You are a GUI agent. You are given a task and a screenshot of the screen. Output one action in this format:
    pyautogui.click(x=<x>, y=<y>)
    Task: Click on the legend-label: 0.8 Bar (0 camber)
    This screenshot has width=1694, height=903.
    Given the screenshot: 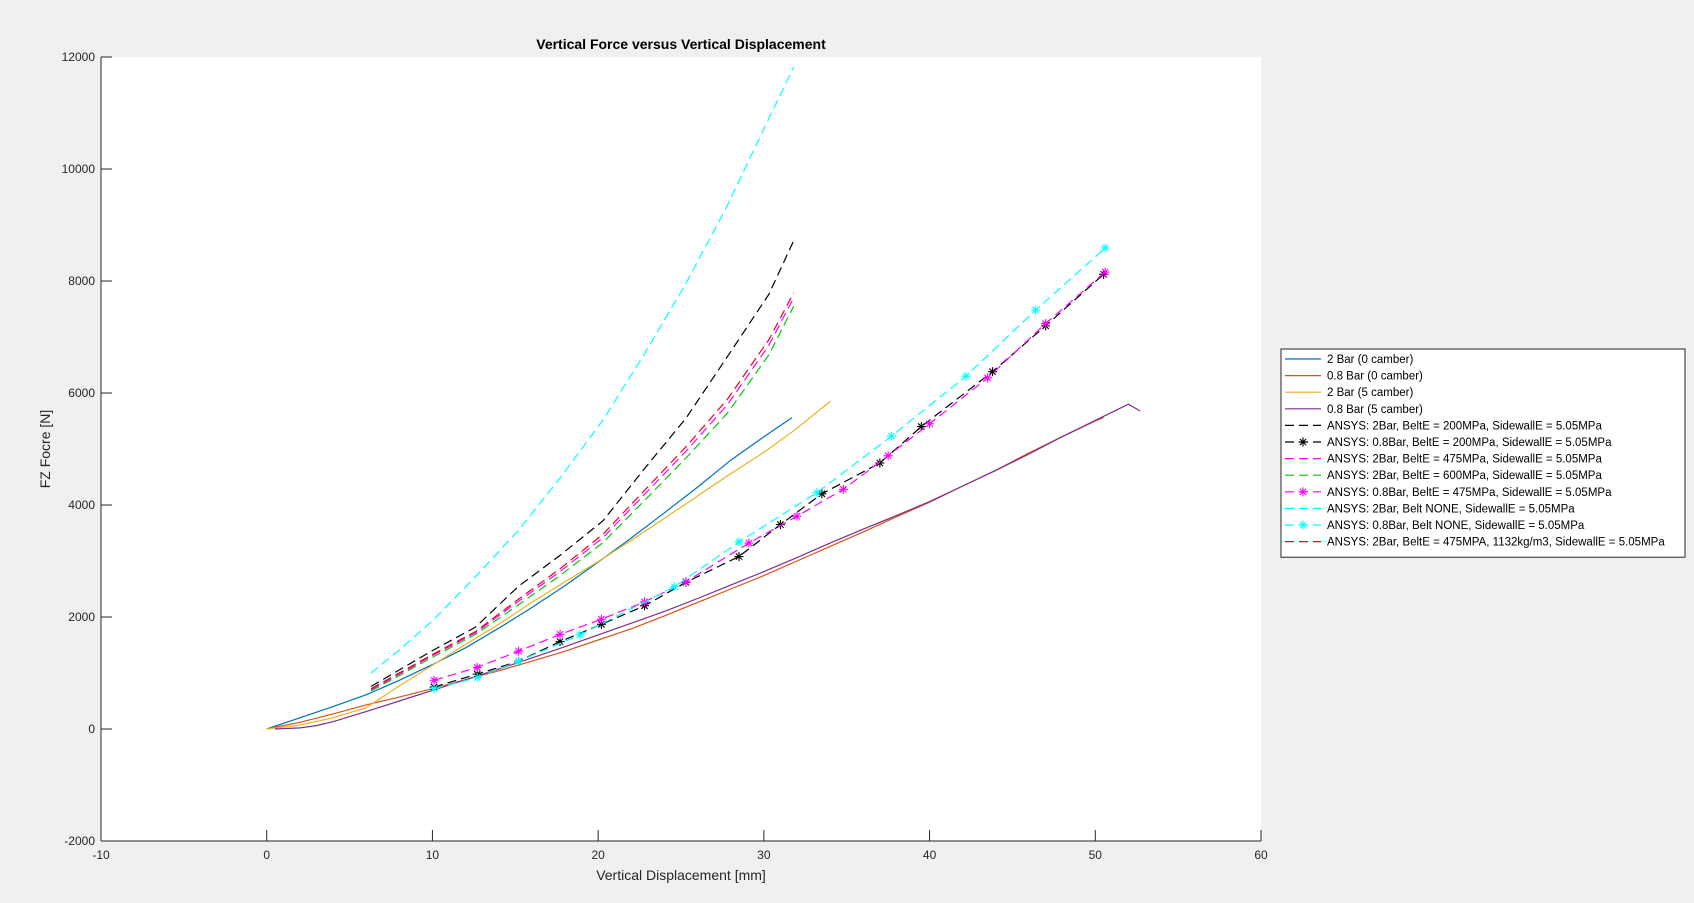 What is the action you would take?
    pyautogui.click(x=1375, y=377)
    